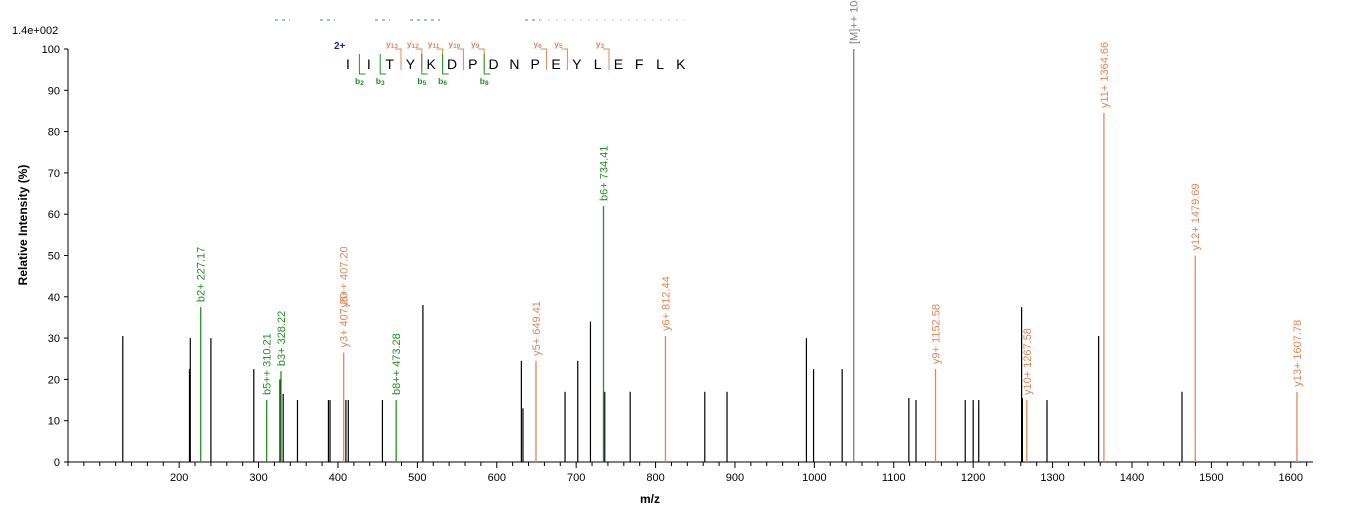  I want to click on y-ion-label: y5+ 649.41, so click(537, 328).